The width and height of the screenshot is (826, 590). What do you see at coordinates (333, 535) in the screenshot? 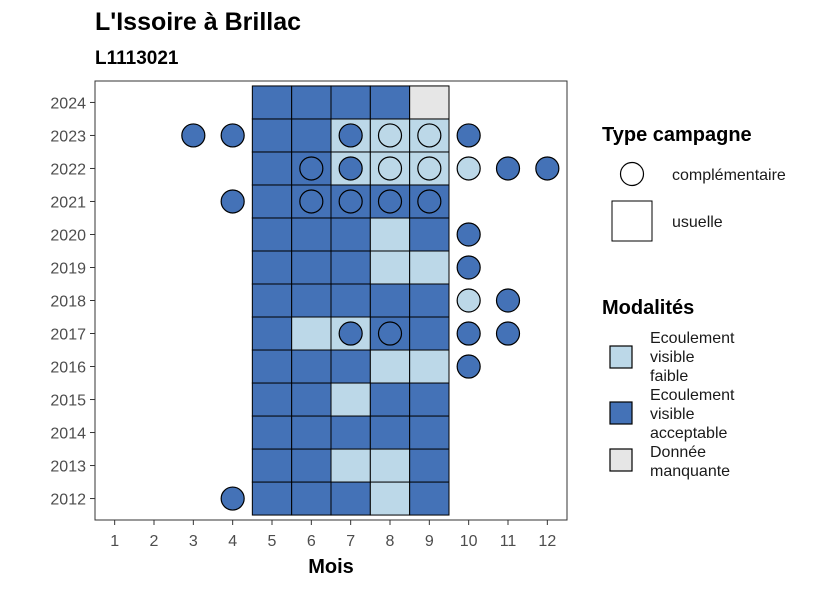
I see `x-axis: 1 2 3 4 5 6 7 8 9 10 11 12` at bounding box center [333, 535].